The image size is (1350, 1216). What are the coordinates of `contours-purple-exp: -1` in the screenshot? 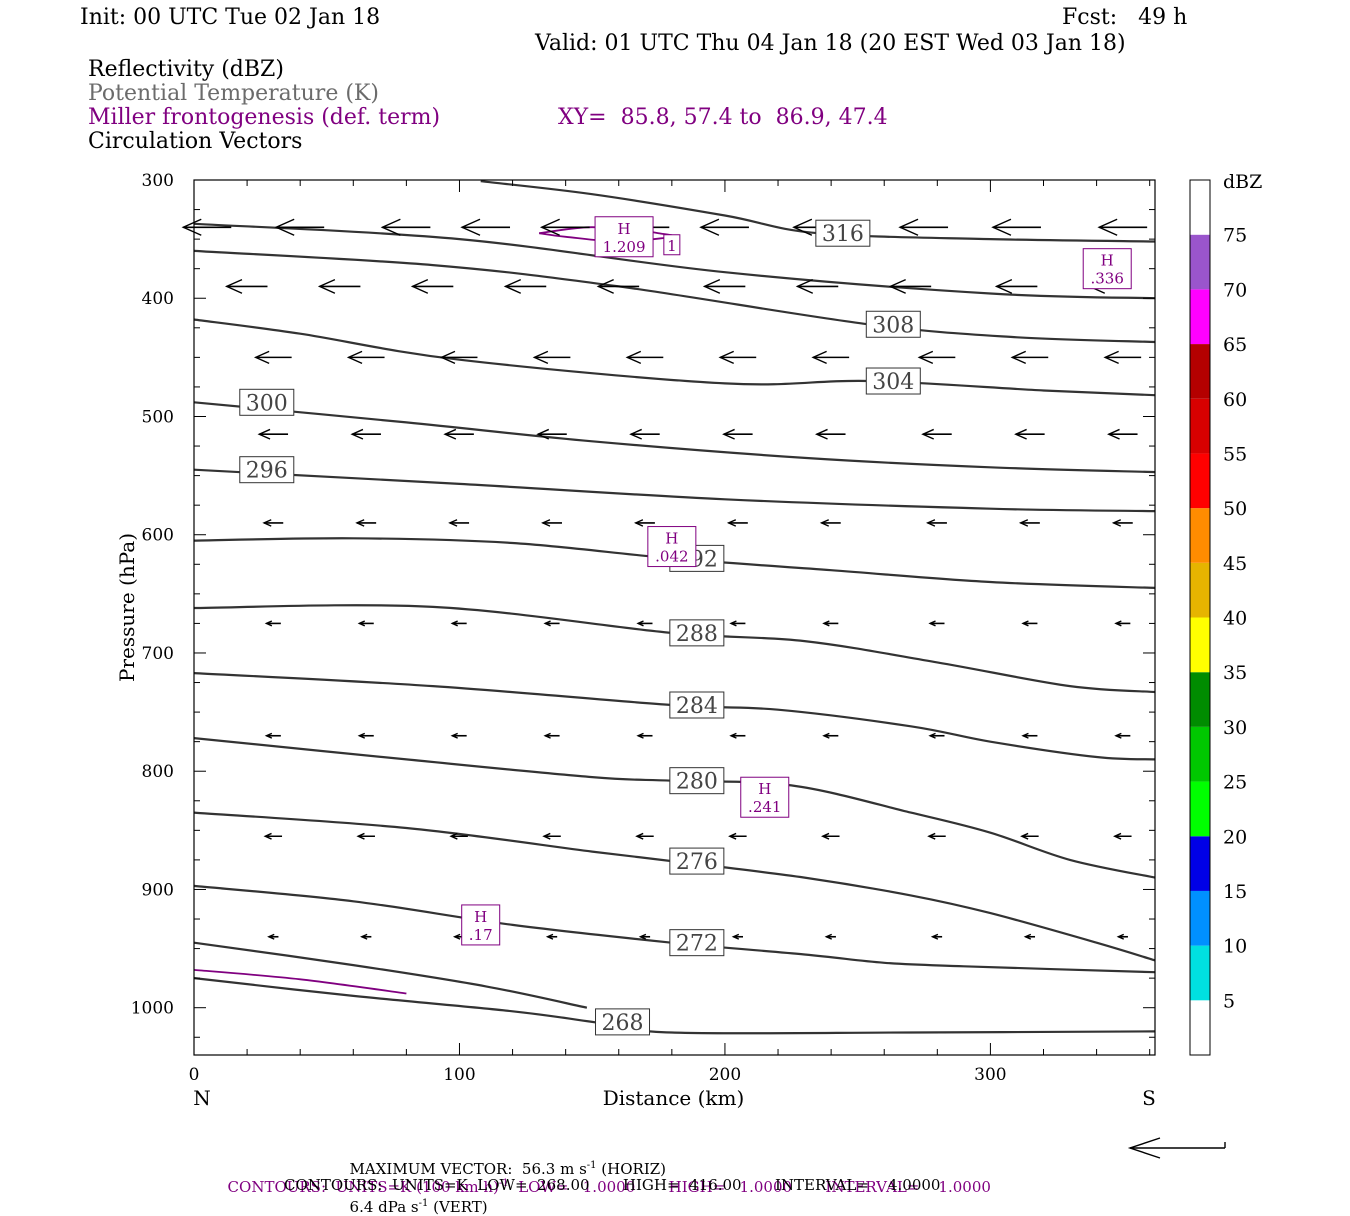 It's located at (503, 1183).